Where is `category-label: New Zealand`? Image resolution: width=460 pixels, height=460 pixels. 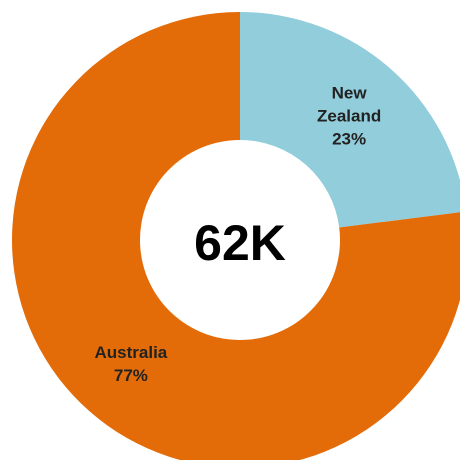 category-label: New Zealand is located at coordinates (349, 104).